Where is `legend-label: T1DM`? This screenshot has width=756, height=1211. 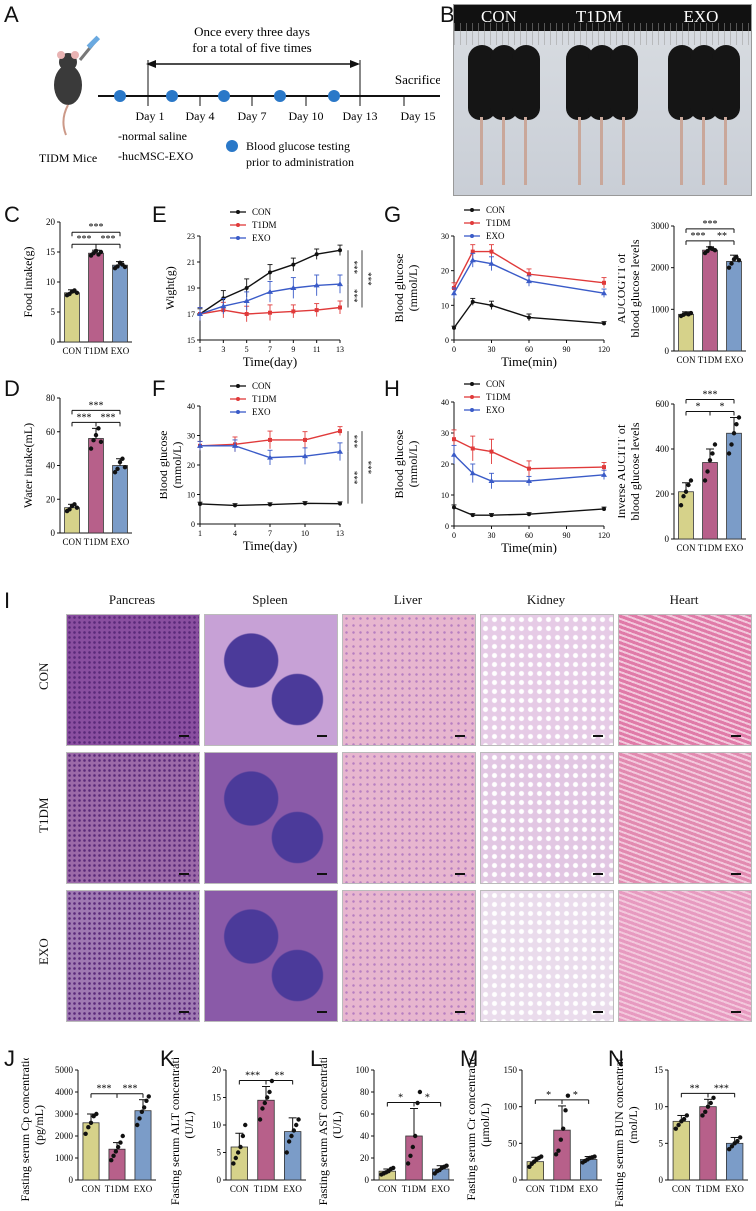
legend-label: T1DM is located at coordinates (264, 399).